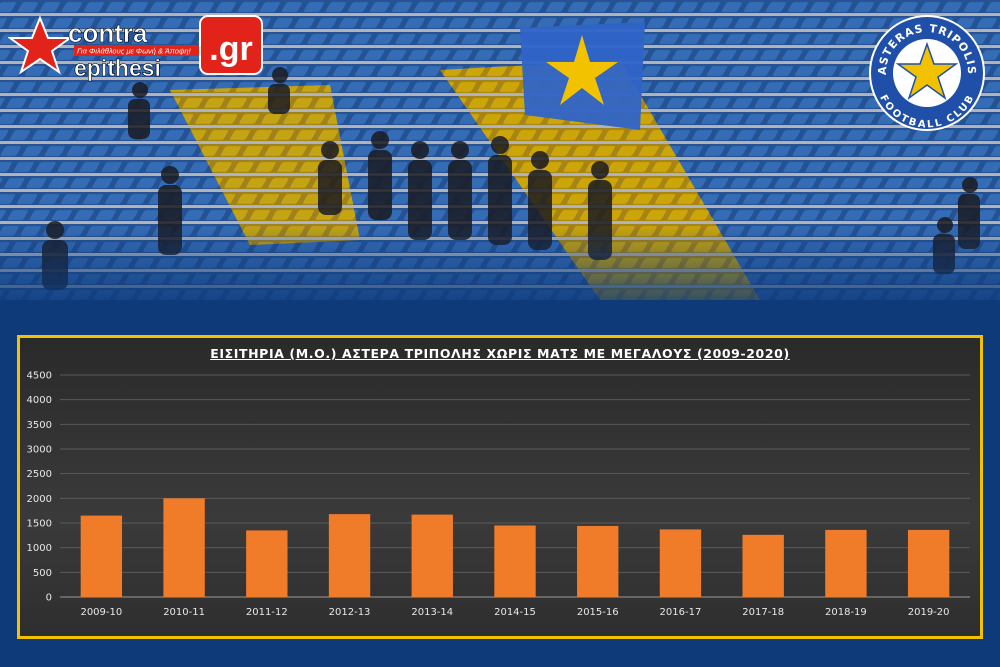  I want to click on x-tick-label: 2019-20, so click(929, 612).